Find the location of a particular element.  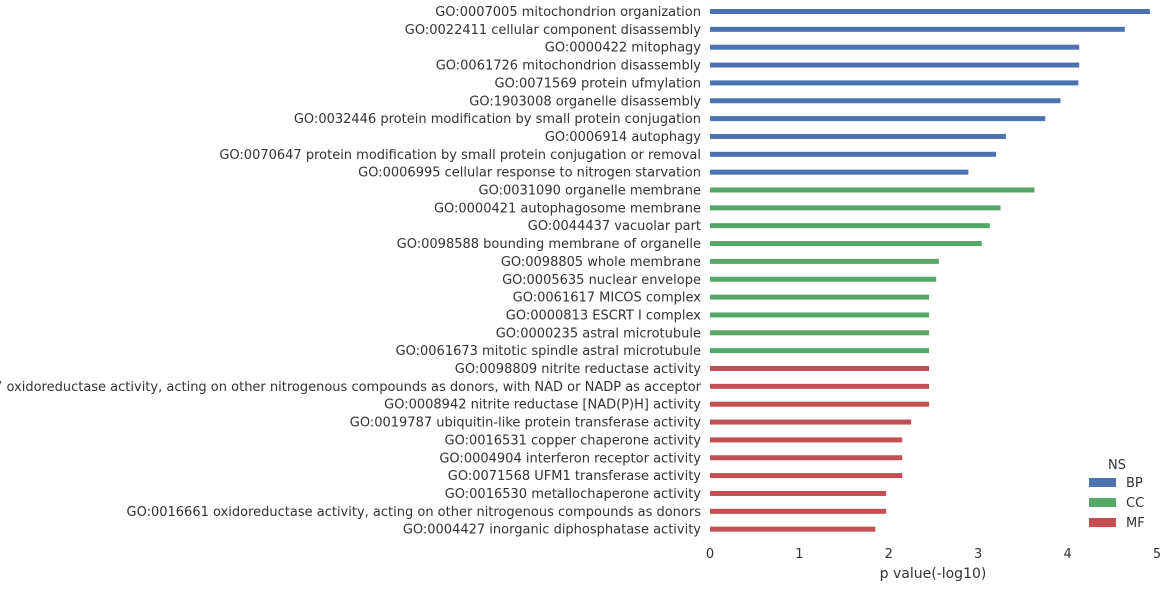

x-tick-label: 5 is located at coordinates (1157, 554).